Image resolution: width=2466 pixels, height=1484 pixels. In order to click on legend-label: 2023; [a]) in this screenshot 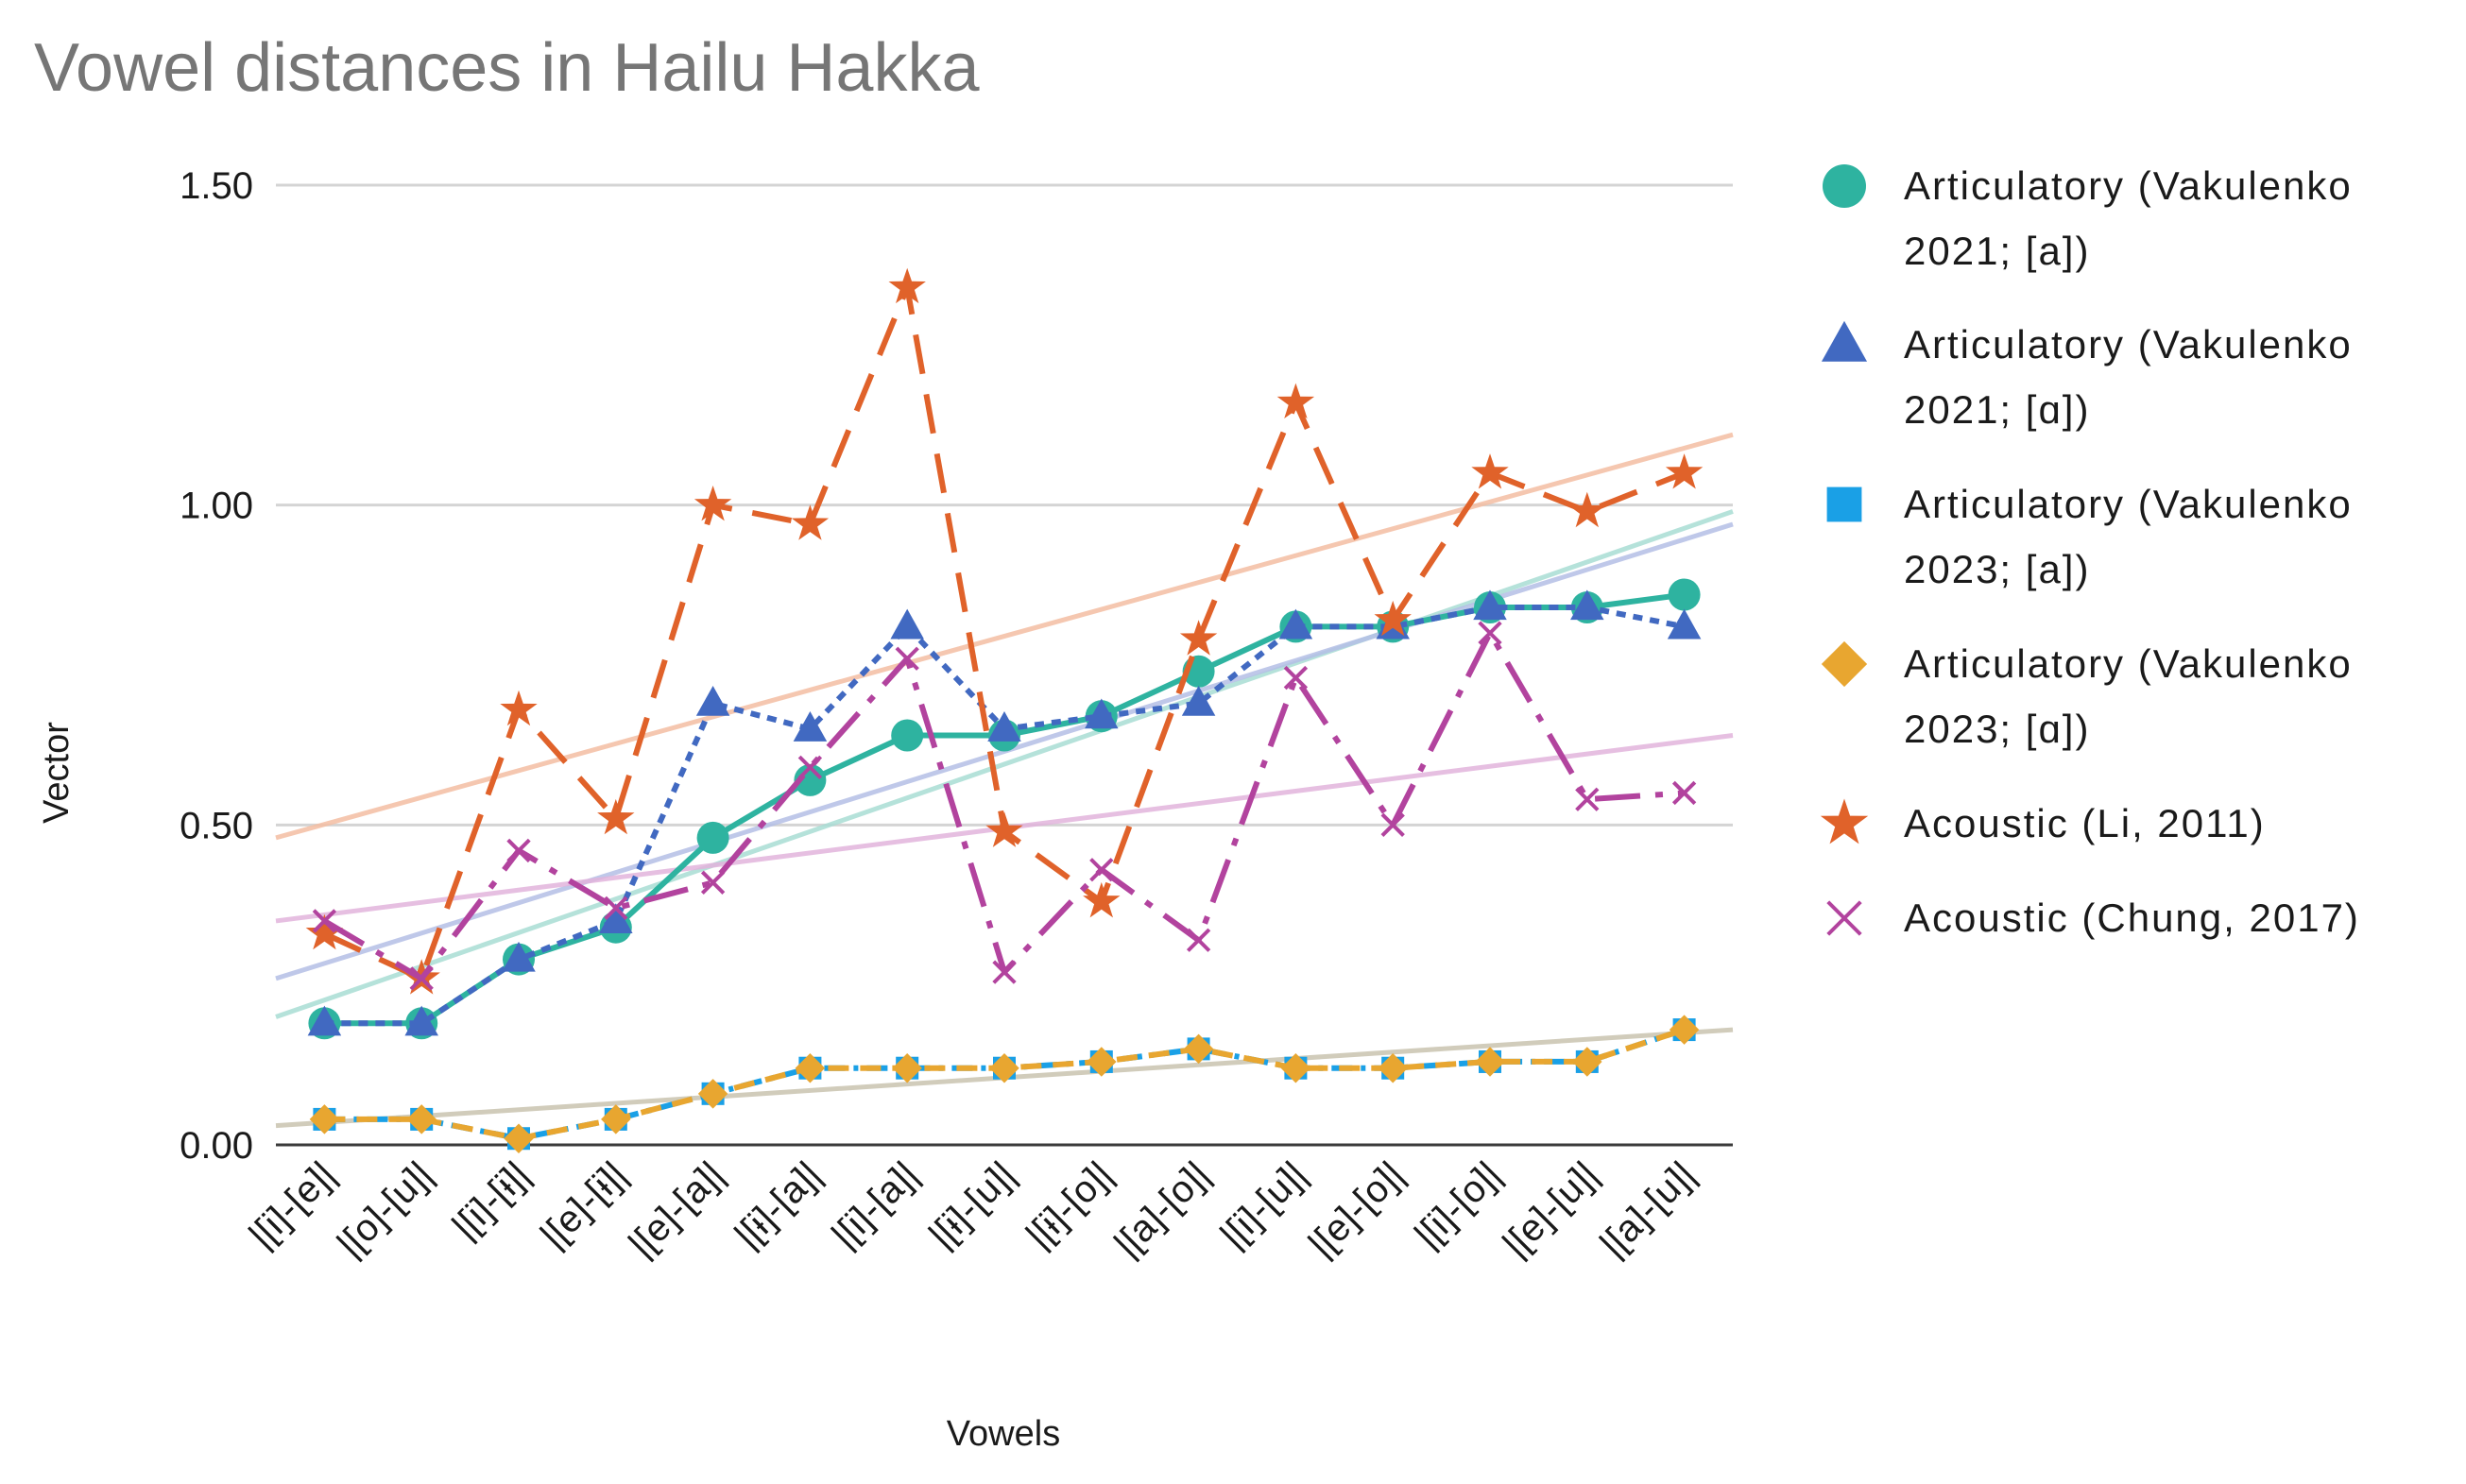, I will do `click(1997, 569)`.